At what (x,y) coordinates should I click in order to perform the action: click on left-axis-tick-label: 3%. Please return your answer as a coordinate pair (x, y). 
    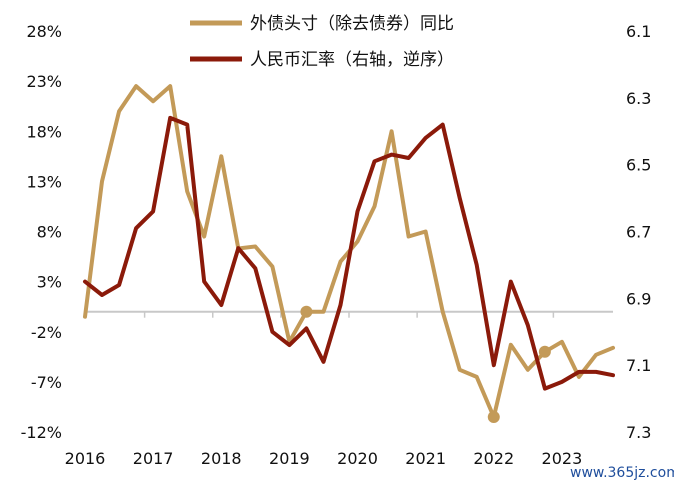
    Looking at the image, I should click on (49, 282).